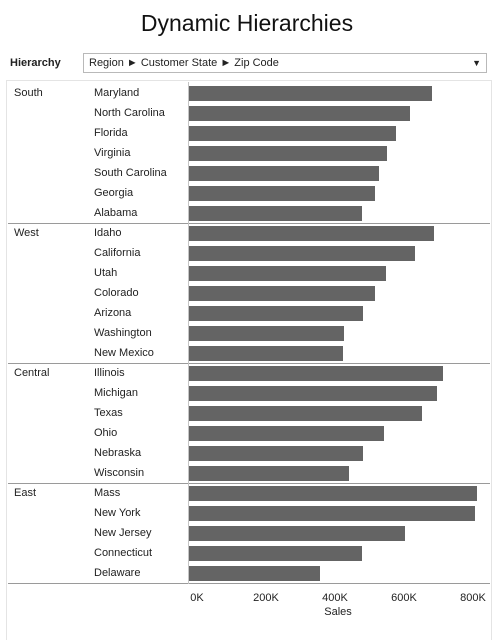 The image size is (494, 640). What do you see at coordinates (404, 598) in the screenshot?
I see `x-tick-label: 600K` at bounding box center [404, 598].